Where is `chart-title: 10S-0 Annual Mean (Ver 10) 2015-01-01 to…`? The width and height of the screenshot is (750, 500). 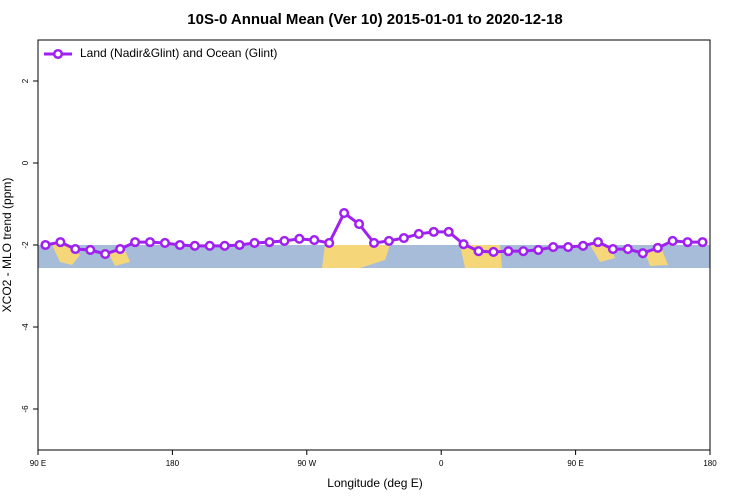
chart-title: 10S-0 Annual Mean (Ver 10) 2015-01-01 to… is located at coordinates (374, 19).